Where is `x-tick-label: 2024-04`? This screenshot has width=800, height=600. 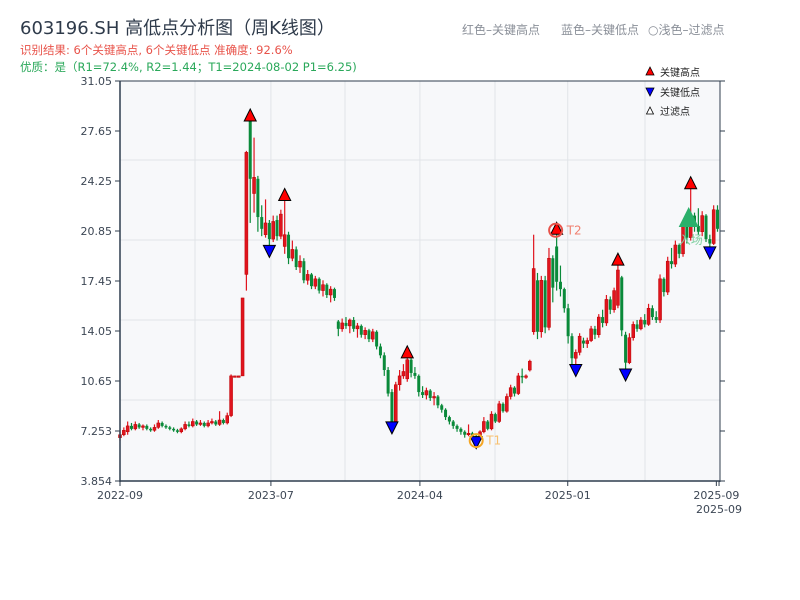 x-tick-label: 2024-04 is located at coordinates (420, 495).